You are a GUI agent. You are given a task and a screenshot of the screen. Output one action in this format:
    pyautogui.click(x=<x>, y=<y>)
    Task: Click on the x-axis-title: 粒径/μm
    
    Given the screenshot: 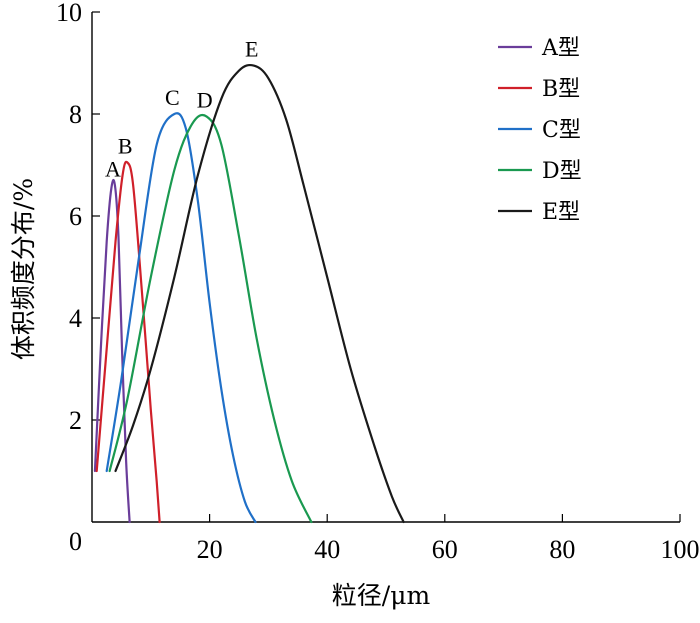 What is the action you would take?
    pyautogui.click(x=381, y=595)
    